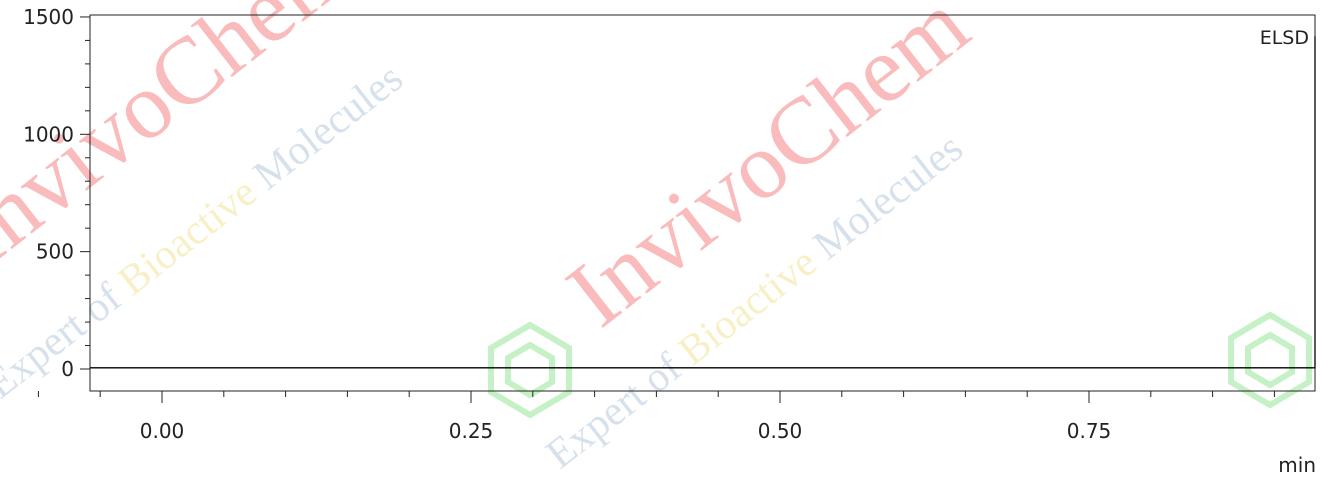 The width and height of the screenshot is (1322, 480). I want to click on x-tick-label: 0.75, so click(1089, 431).